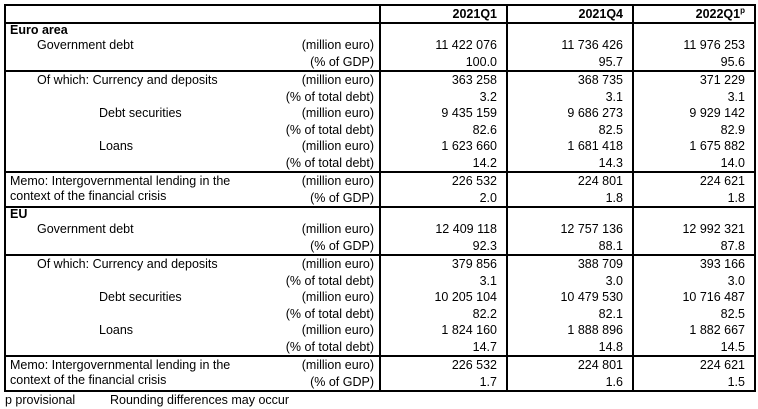  What do you see at coordinates (380, 163) in the screenshot?
I see `table-row: (% of total debt) 14.2 14.3 14.0` at bounding box center [380, 163].